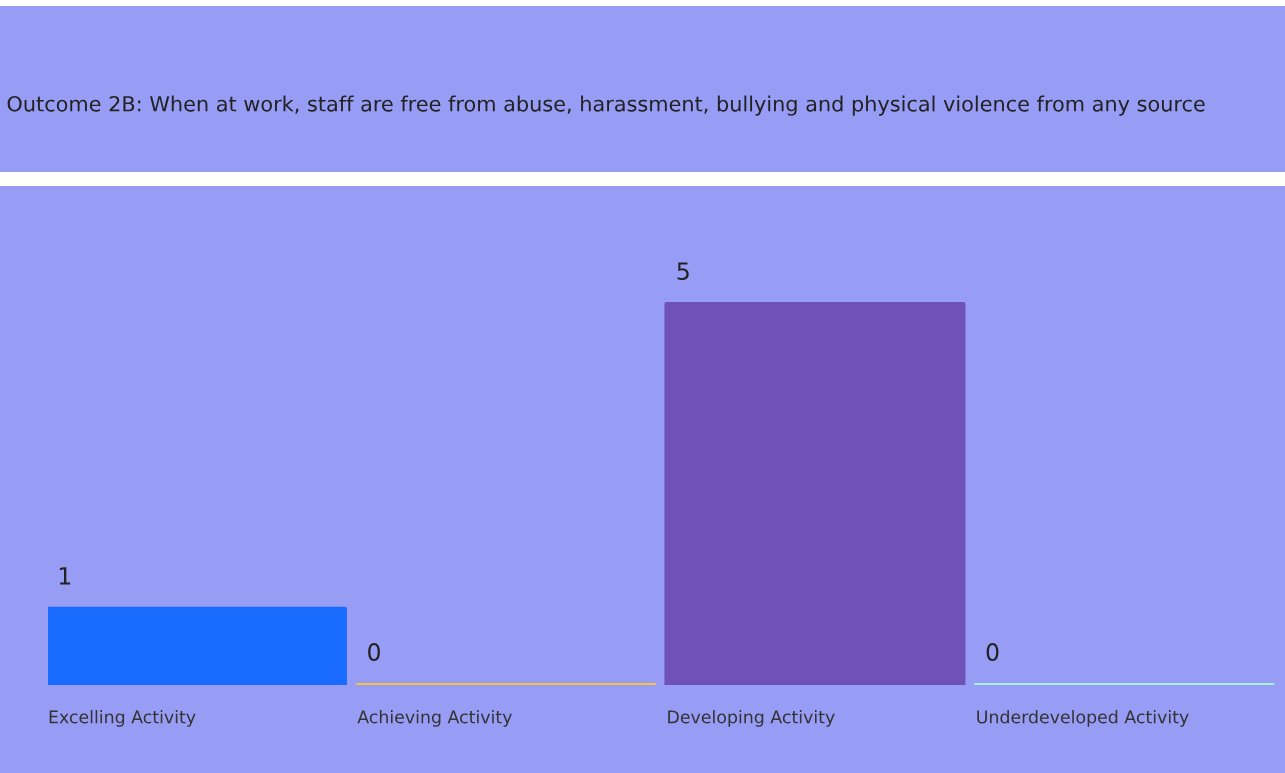 The image size is (1285, 773). I want to click on x-tick-label: Achieving Activity, so click(434, 718).